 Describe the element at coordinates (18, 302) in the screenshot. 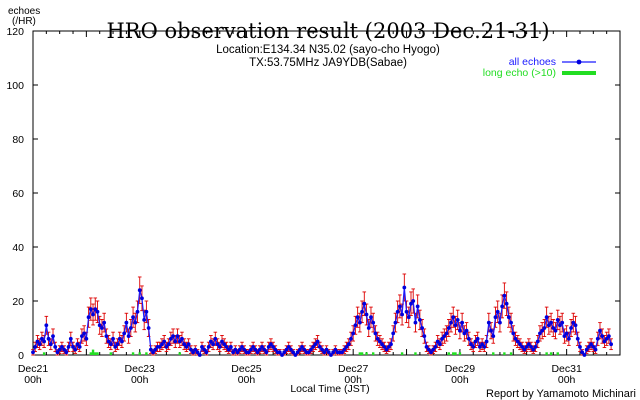

I see `y-tick-label: 20` at that location.